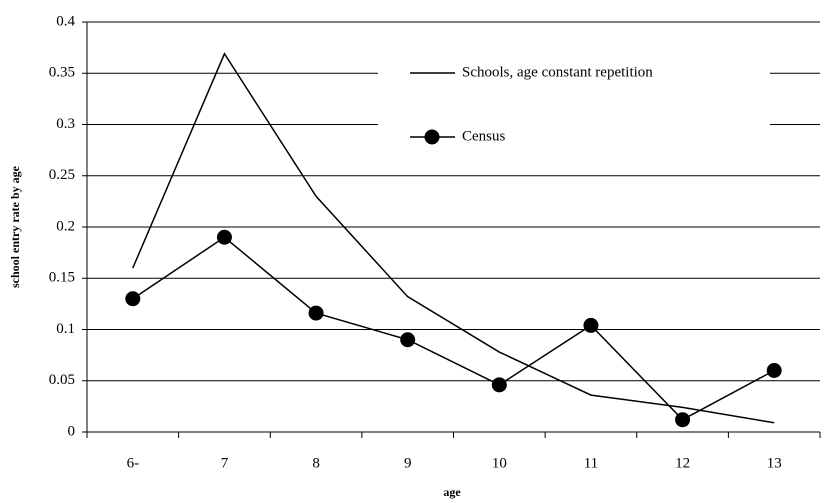  I want to click on legend-marker, so click(432, 137).